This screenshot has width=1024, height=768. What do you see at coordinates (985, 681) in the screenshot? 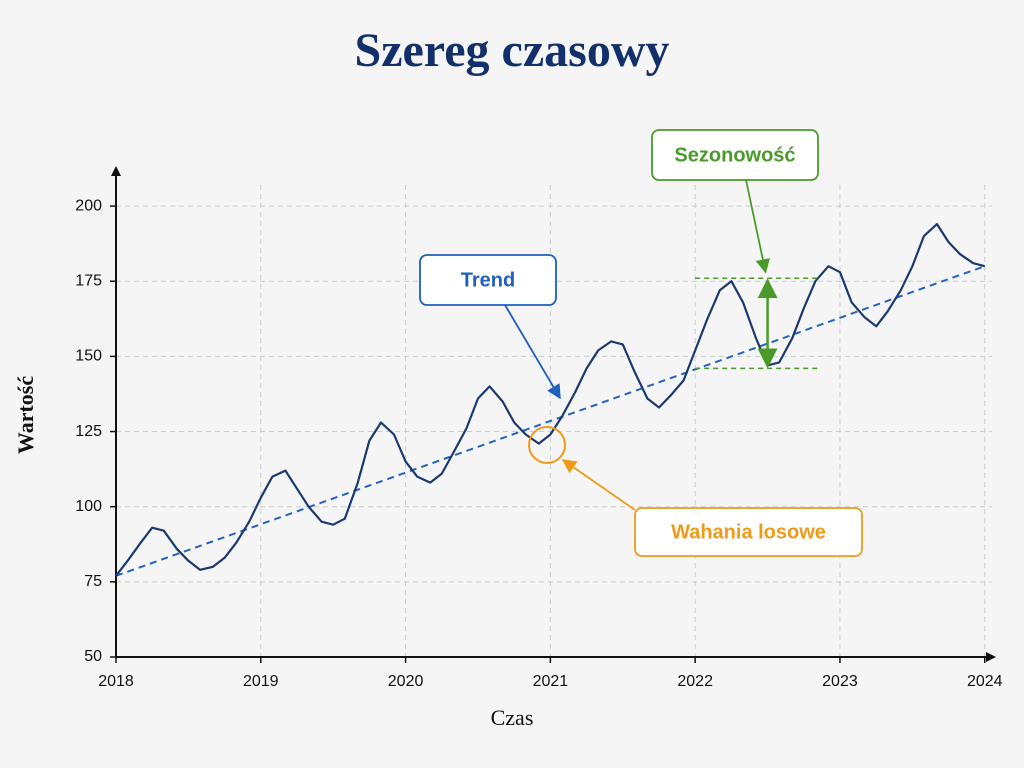
I see `x-tick-label: 2024` at bounding box center [985, 681].